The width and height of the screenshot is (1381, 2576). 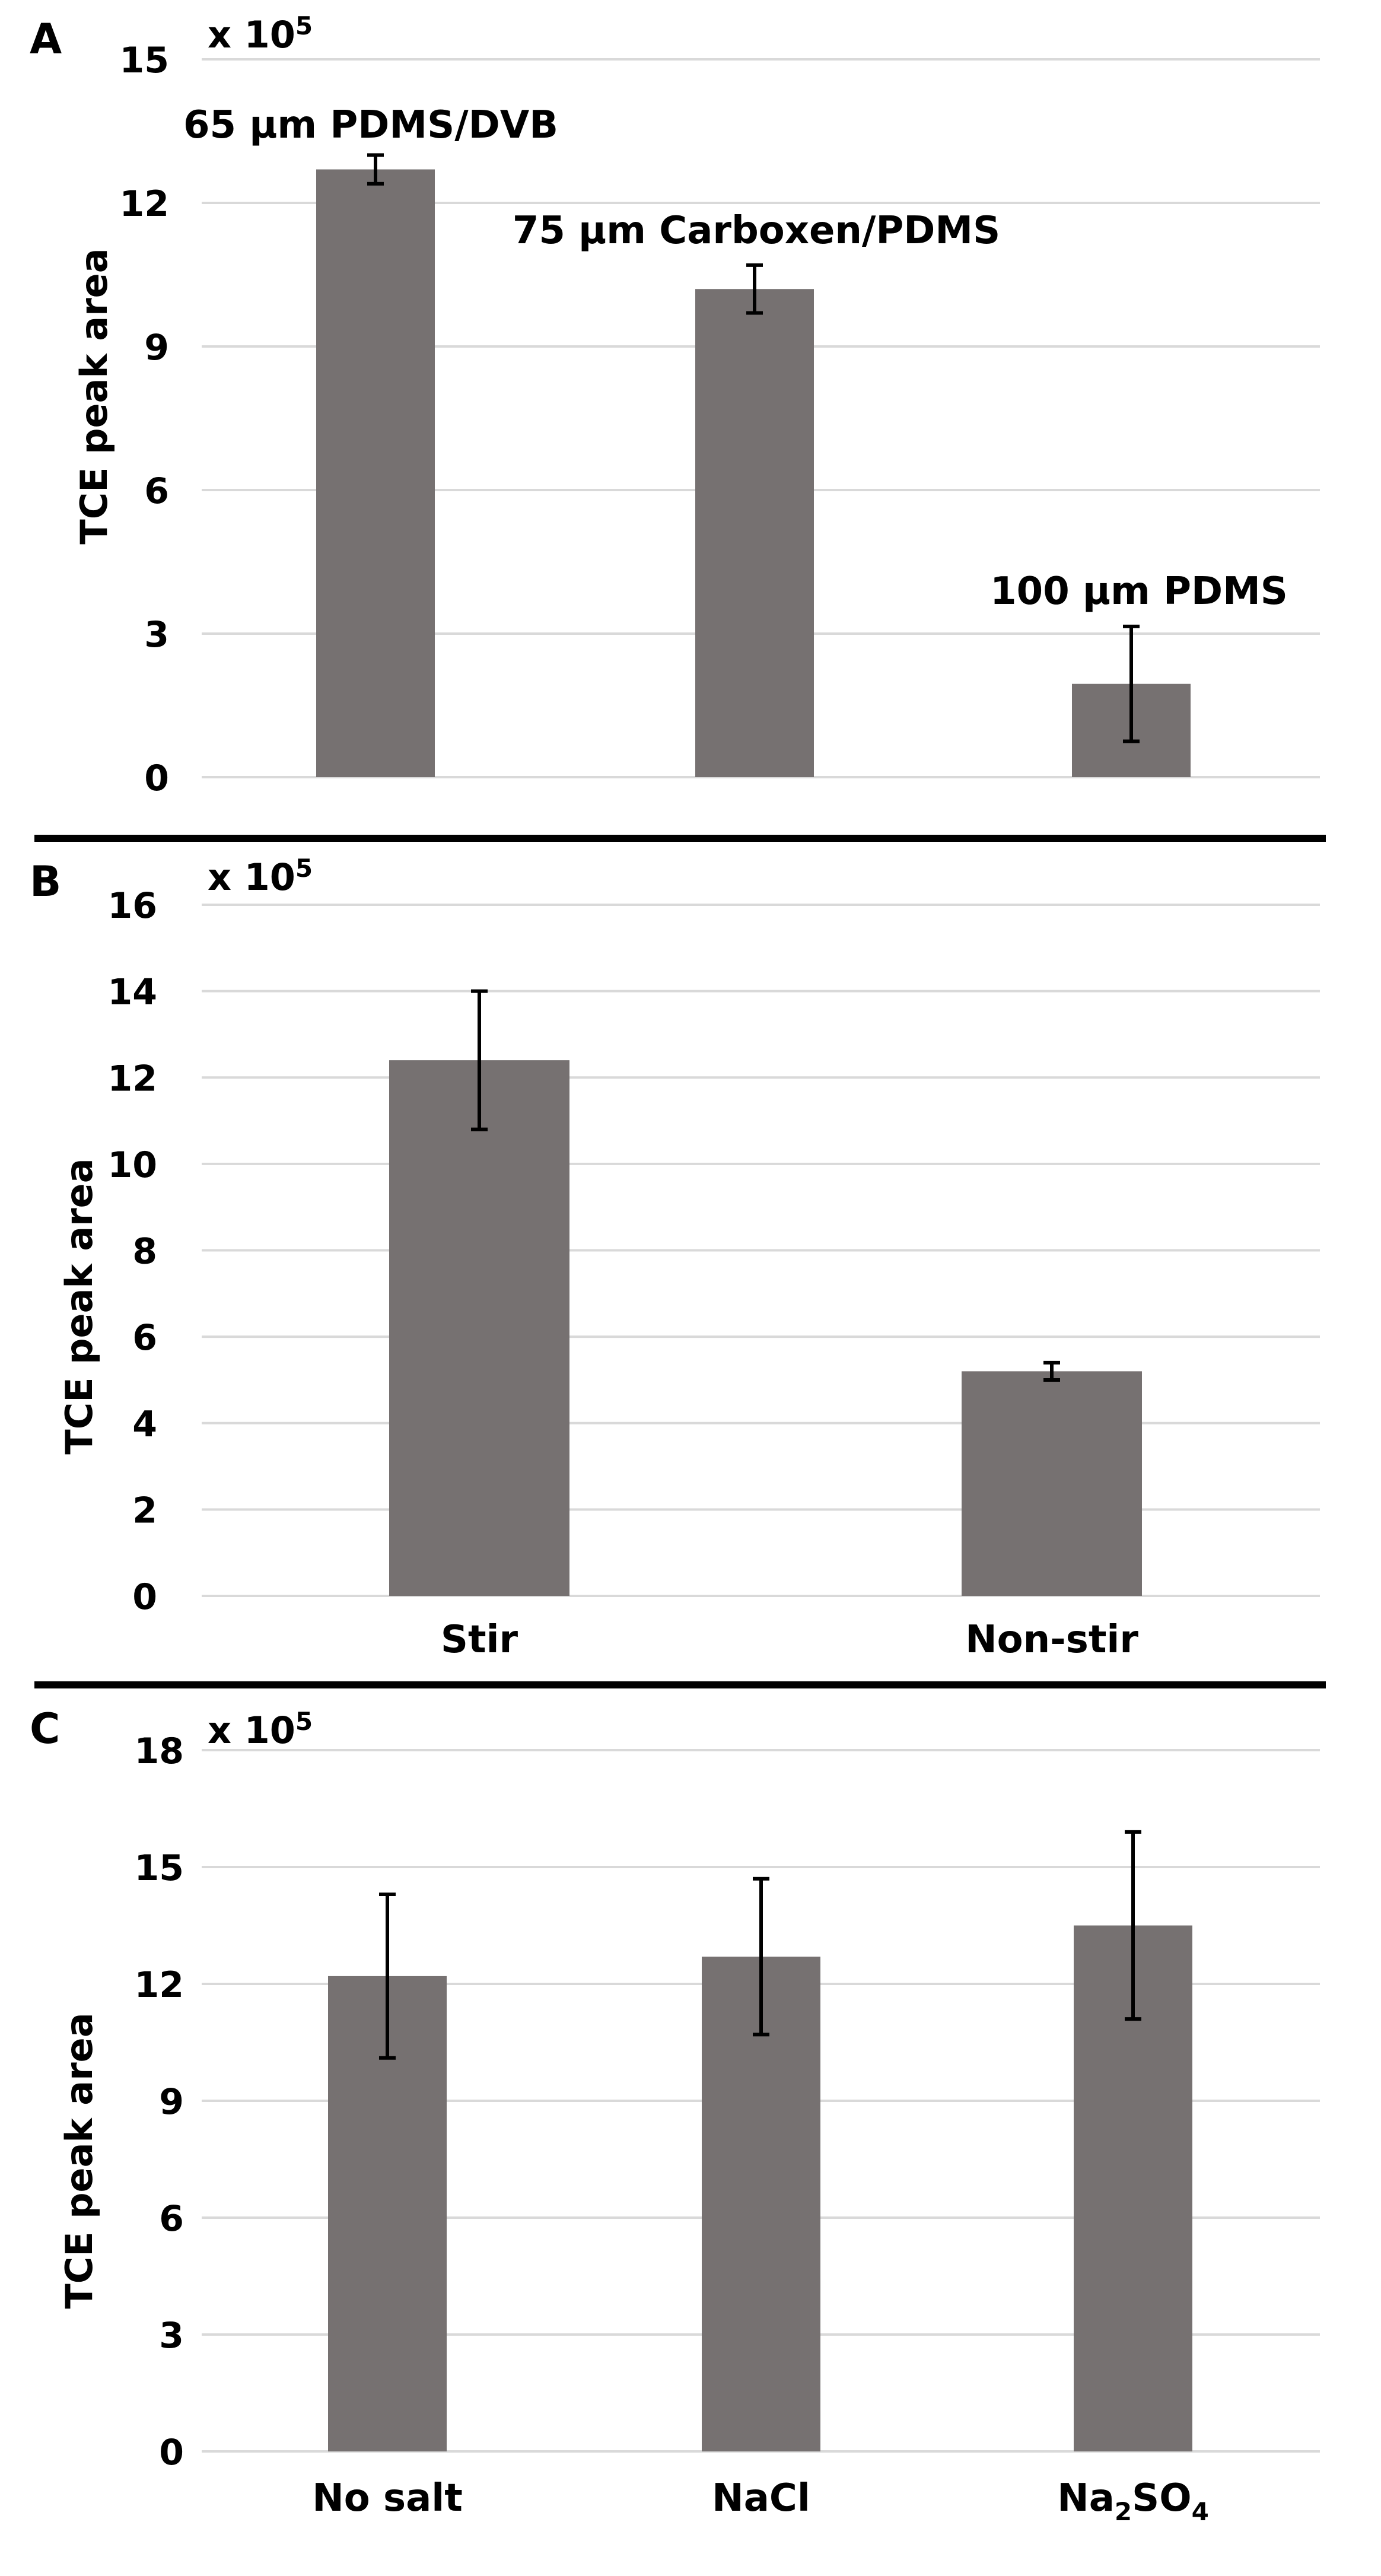 What do you see at coordinates (144, 1510) in the screenshot?
I see `y-tick-label: 2` at bounding box center [144, 1510].